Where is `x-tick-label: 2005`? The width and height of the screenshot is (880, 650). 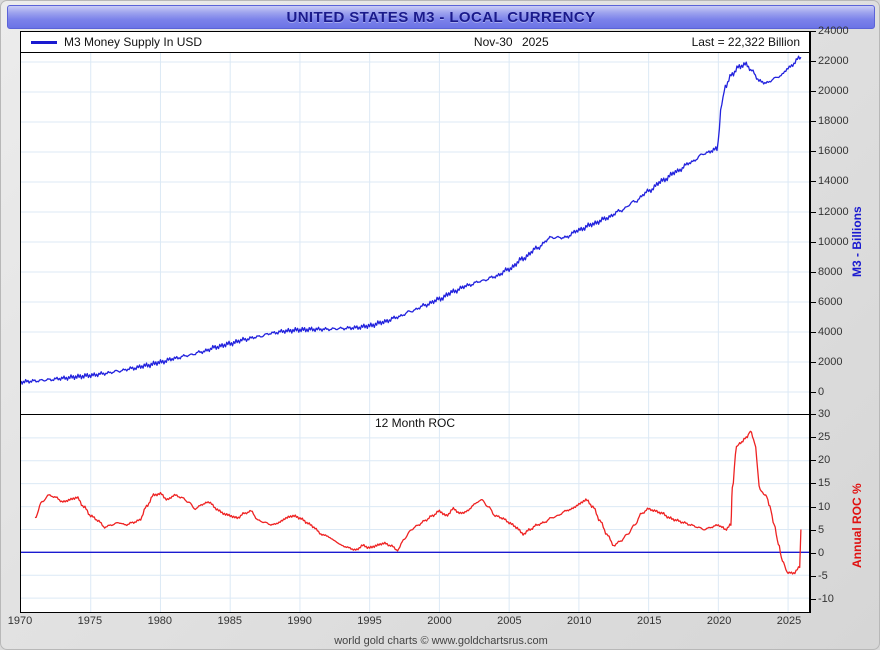
x-tick-label: 2005 is located at coordinates (509, 621).